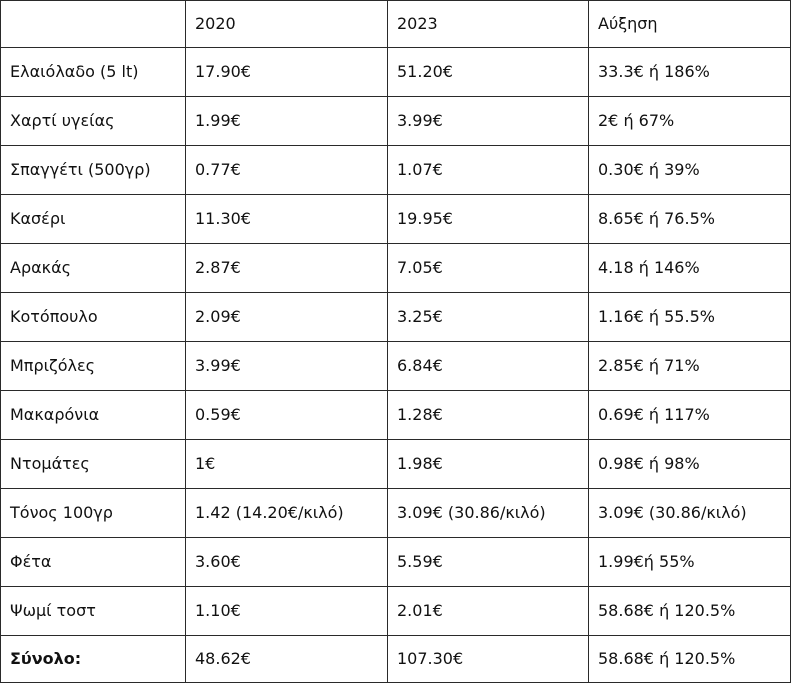  Describe the element at coordinates (689, 464) in the screenshot. I see `cell-increase: 0.98€ ή 98%` at that location.